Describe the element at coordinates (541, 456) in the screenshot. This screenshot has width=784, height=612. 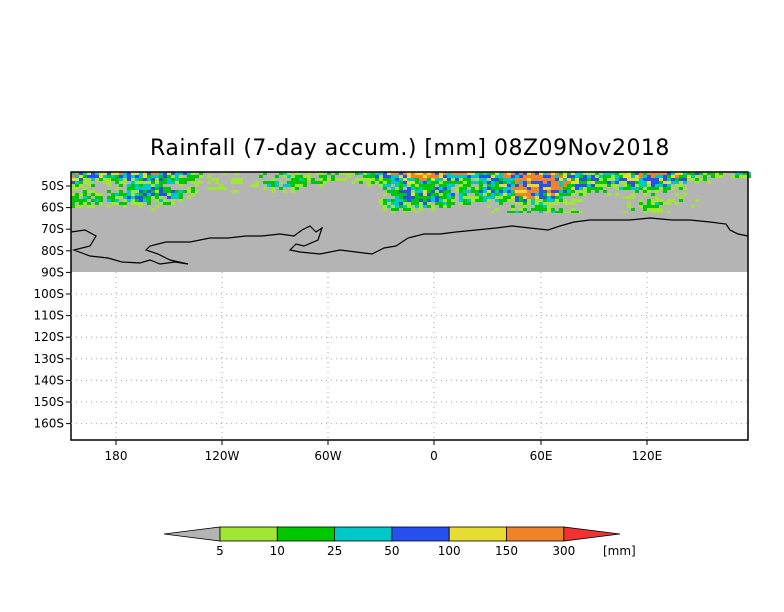
I see `lon-label: 60E` at that location.